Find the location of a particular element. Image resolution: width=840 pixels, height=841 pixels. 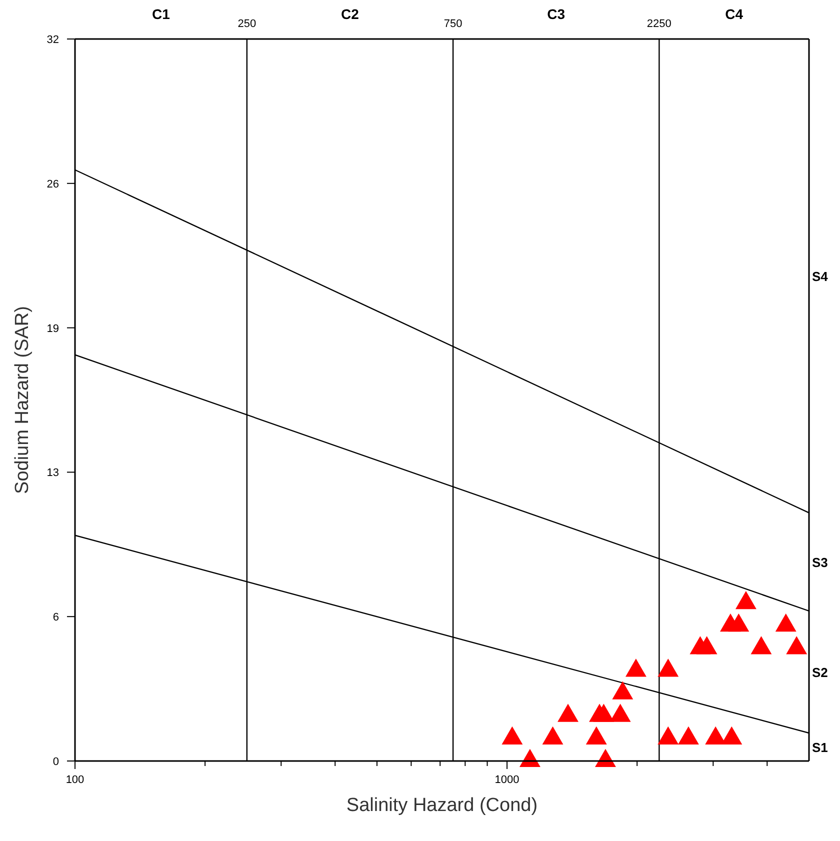

text: C4 is located at coordinates (734, 14).